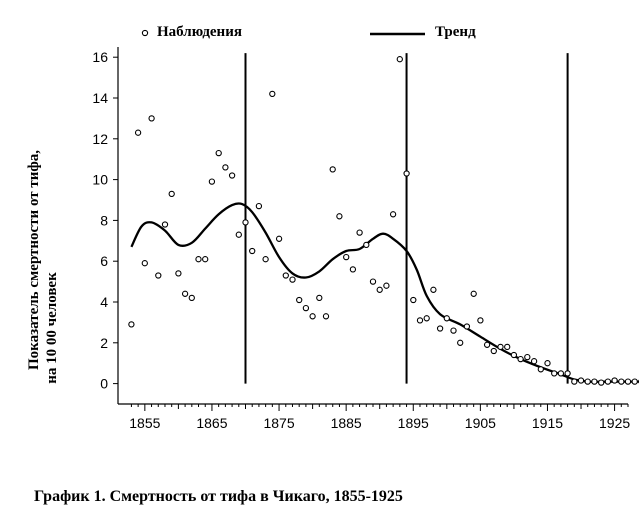 The image size is (639, 524). Describe the element at coordinates (104, 220) in the screenshot. I see `y-tick-label: 8` at that location.